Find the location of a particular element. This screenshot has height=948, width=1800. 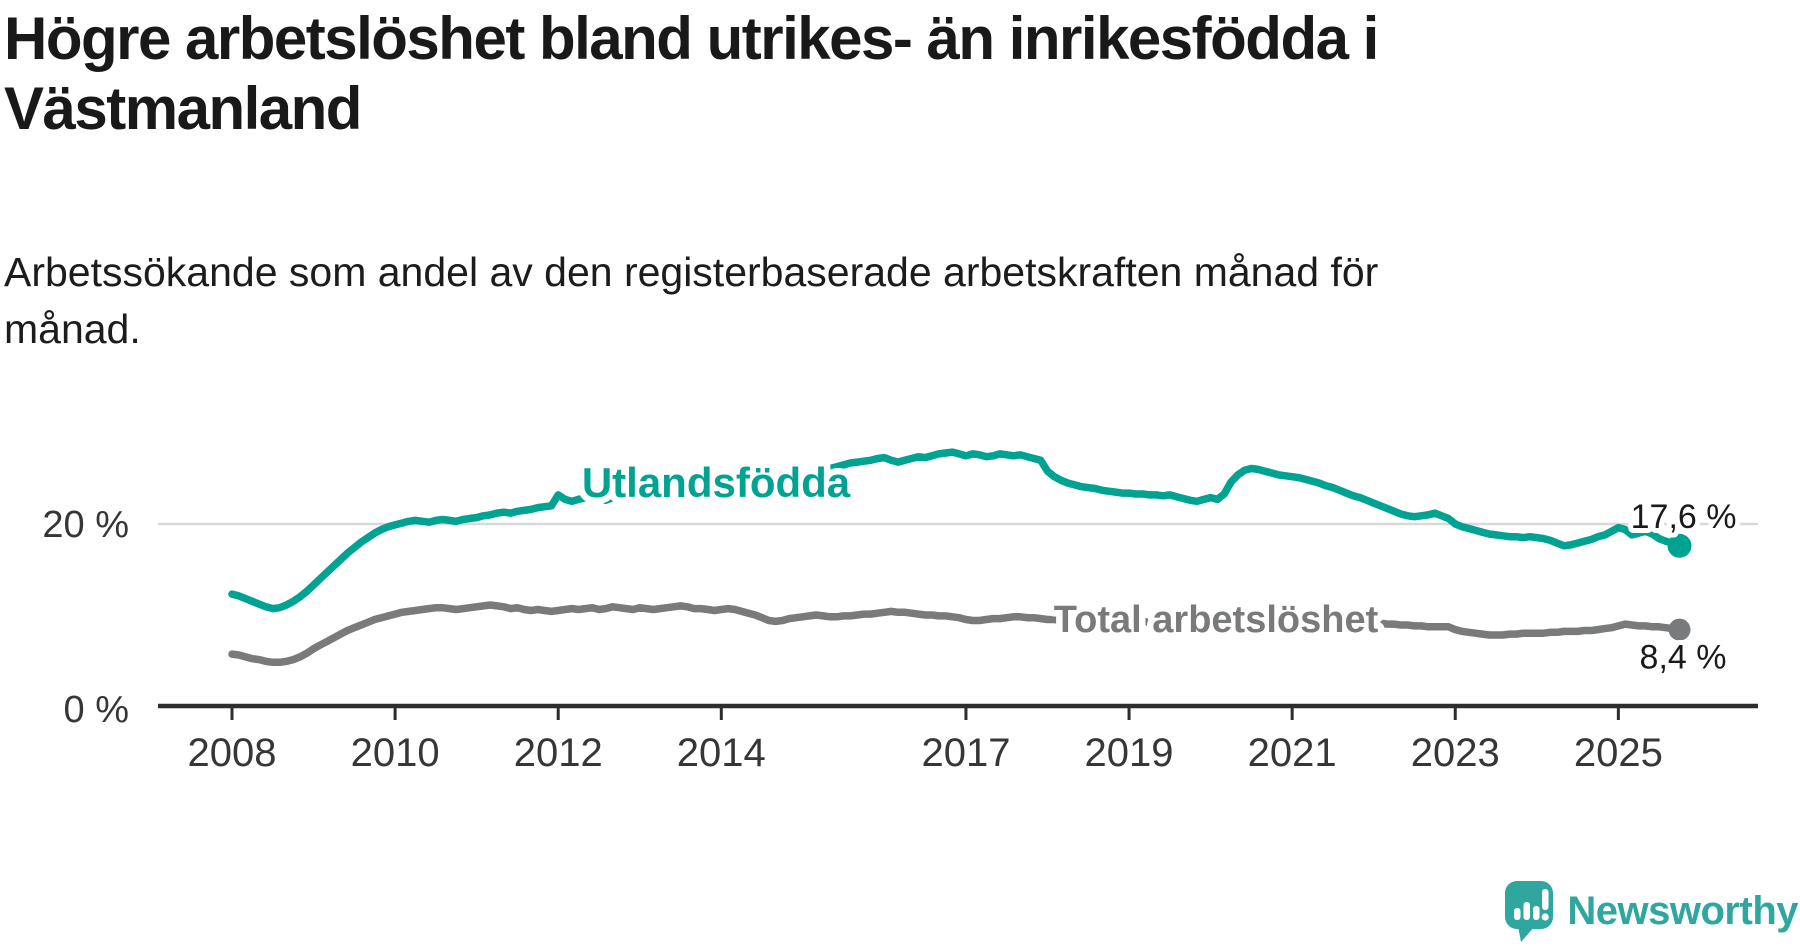

total-end-value-label: 8,4 % is located at coordinates (1683, 658).